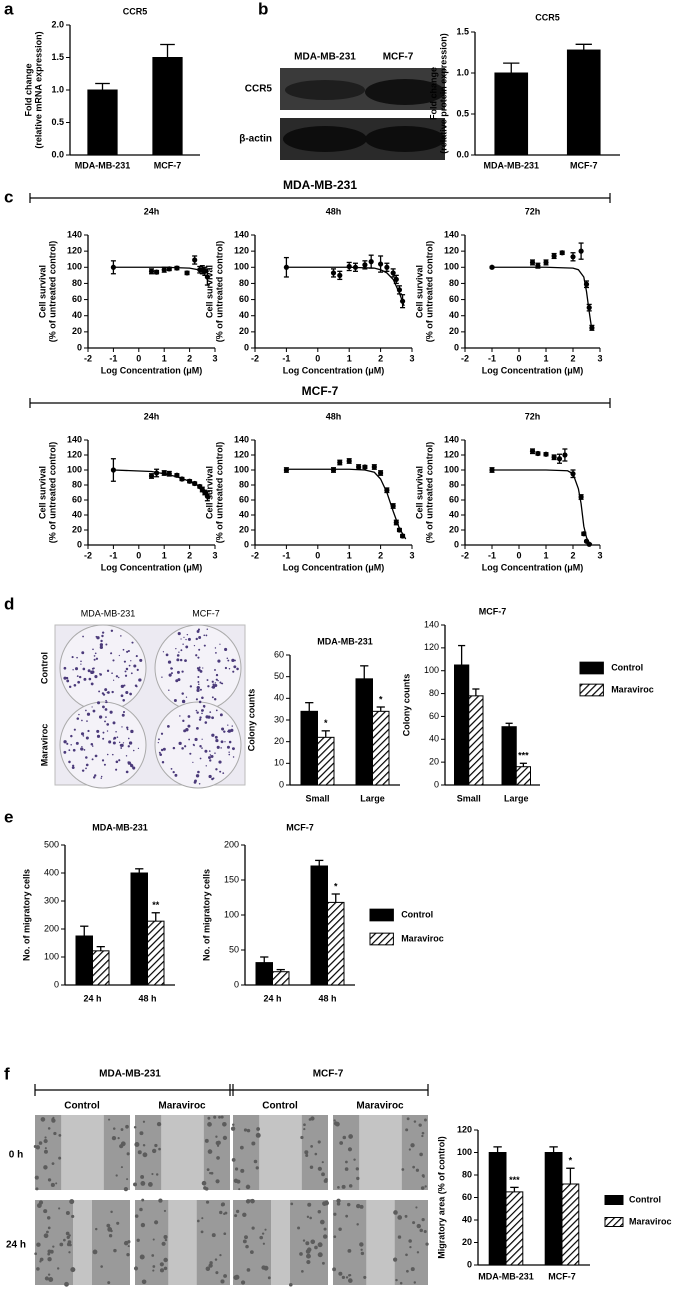 The image size is (685, 1293). What do you see at coordinates (120, 827) in the screenshot?
I see `chart-title: MDA-MB-231` at bounding box center [120, 827].